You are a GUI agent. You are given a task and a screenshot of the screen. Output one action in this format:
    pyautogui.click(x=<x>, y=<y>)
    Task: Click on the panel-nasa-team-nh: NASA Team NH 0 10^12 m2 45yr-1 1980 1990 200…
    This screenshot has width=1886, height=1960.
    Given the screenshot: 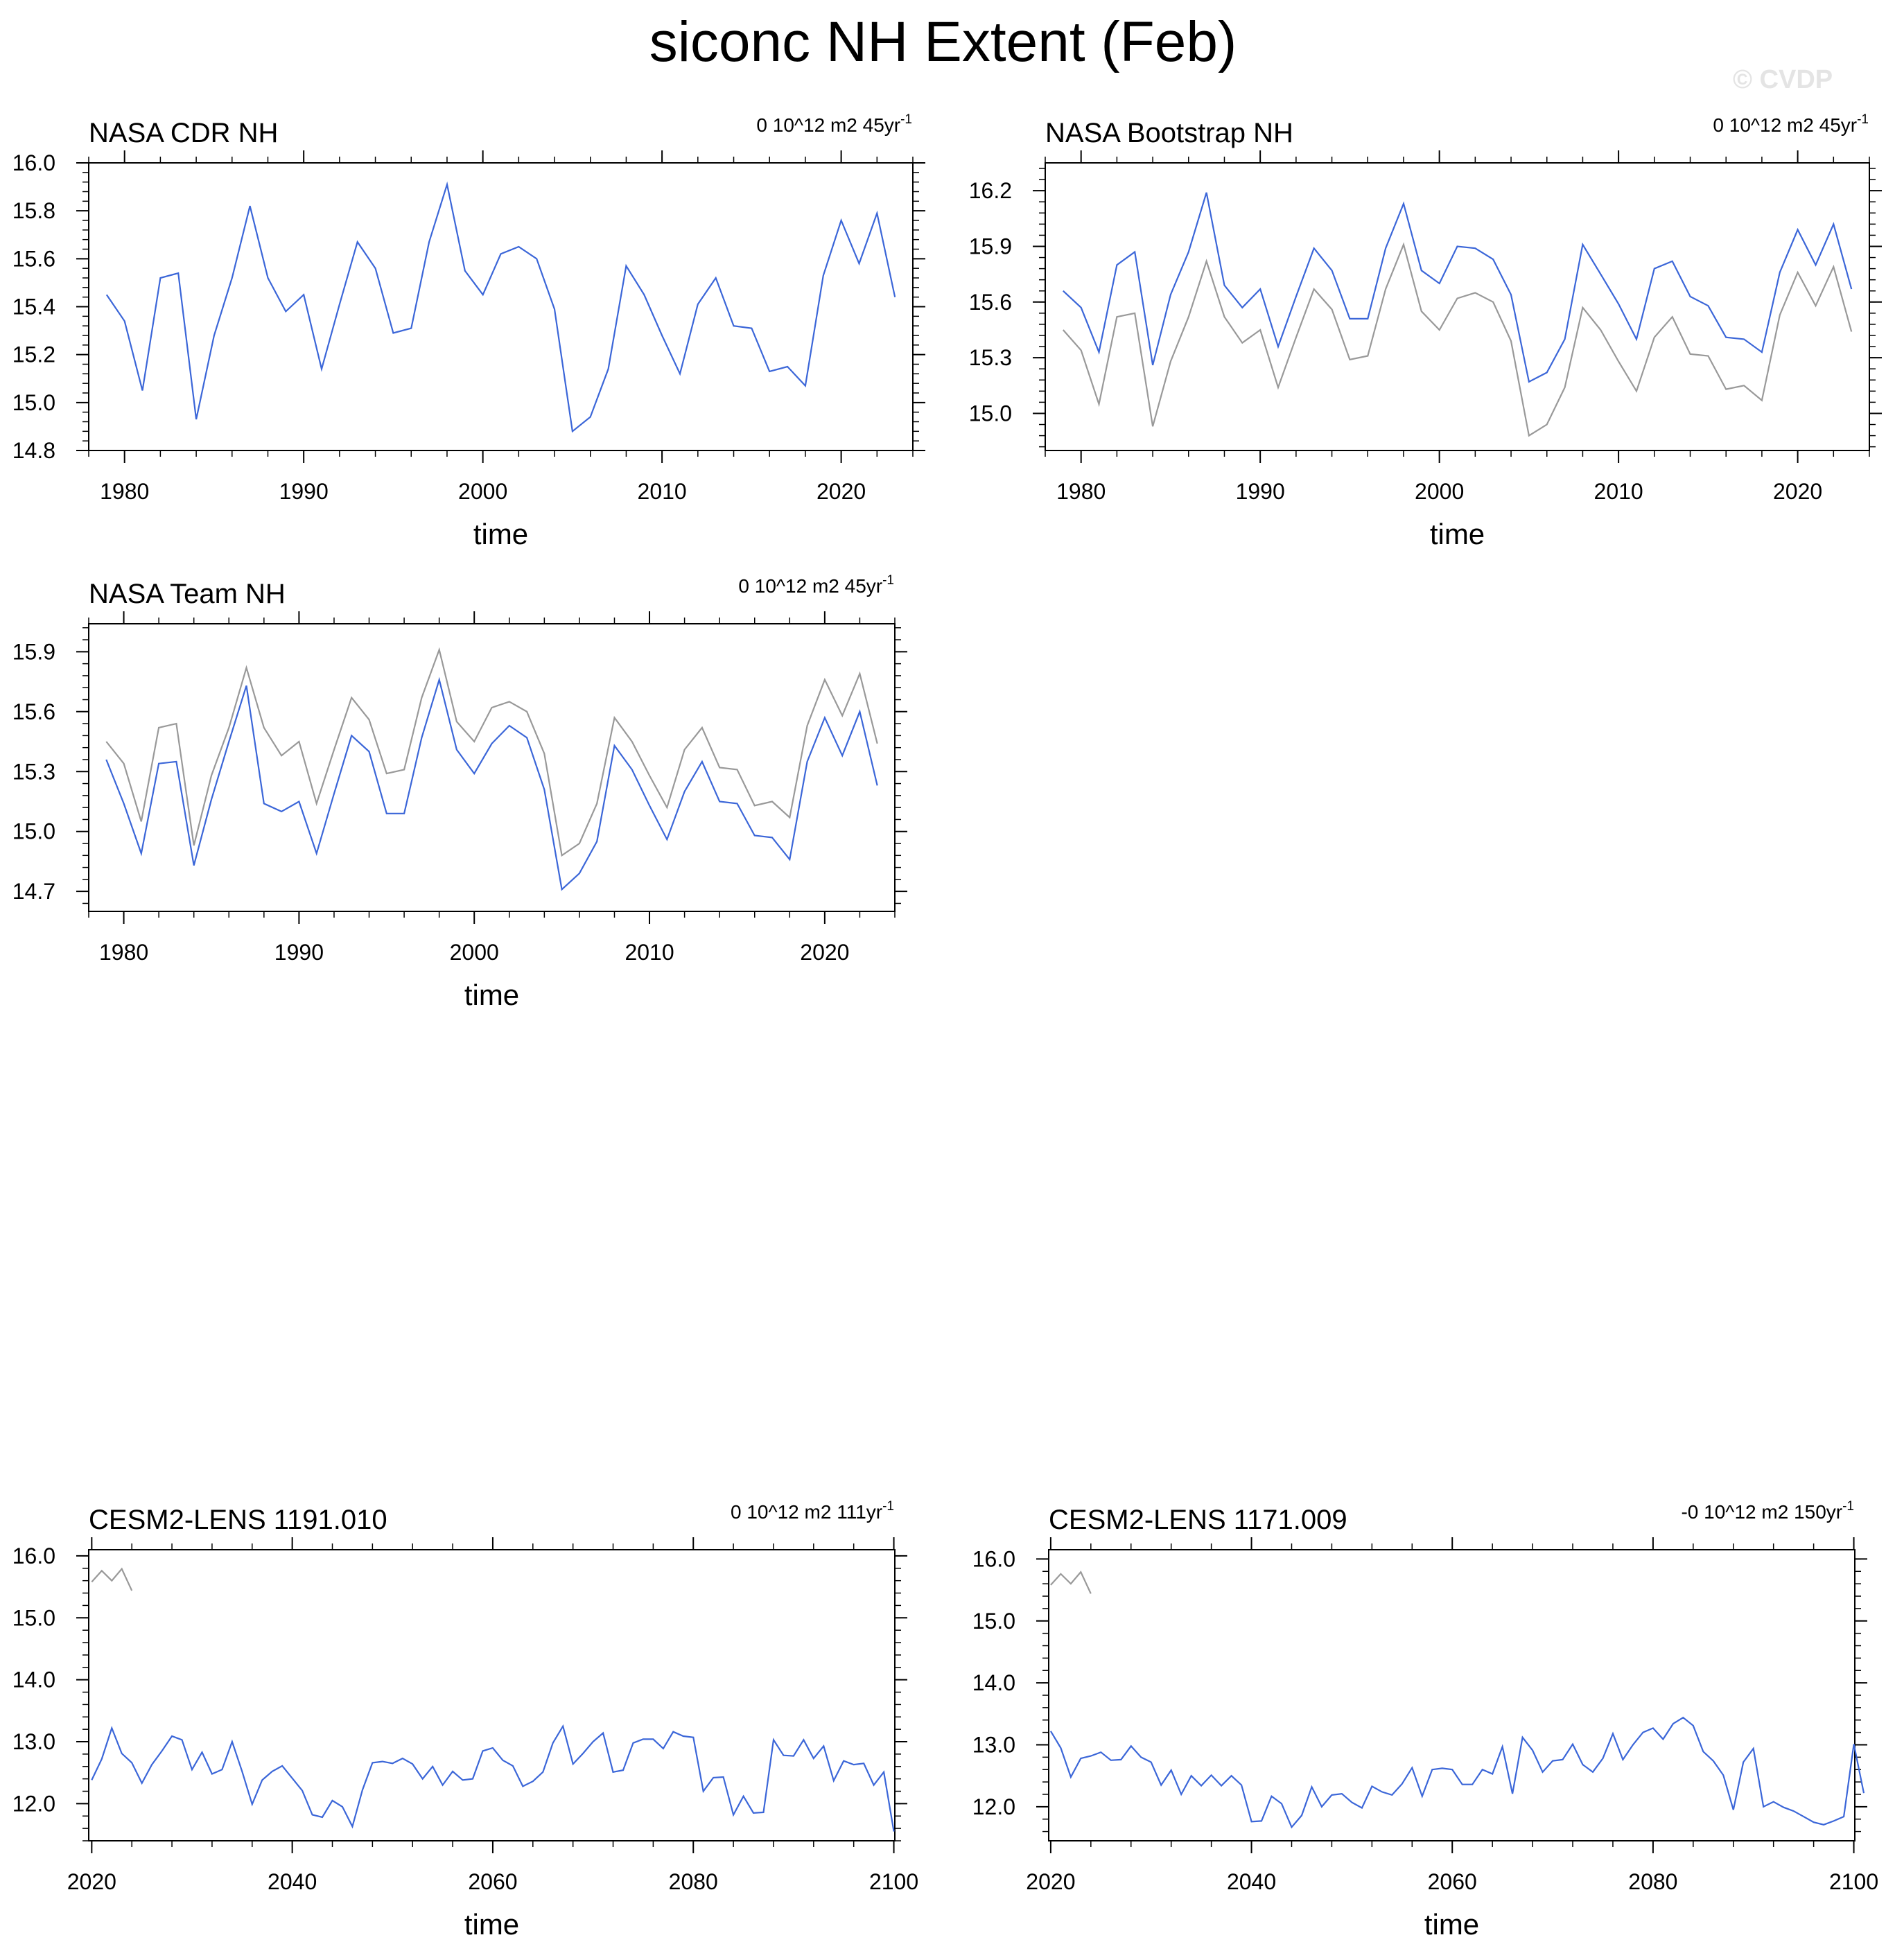 What is the action you would take?
    pyautogui.click(x=459, y=792)
    